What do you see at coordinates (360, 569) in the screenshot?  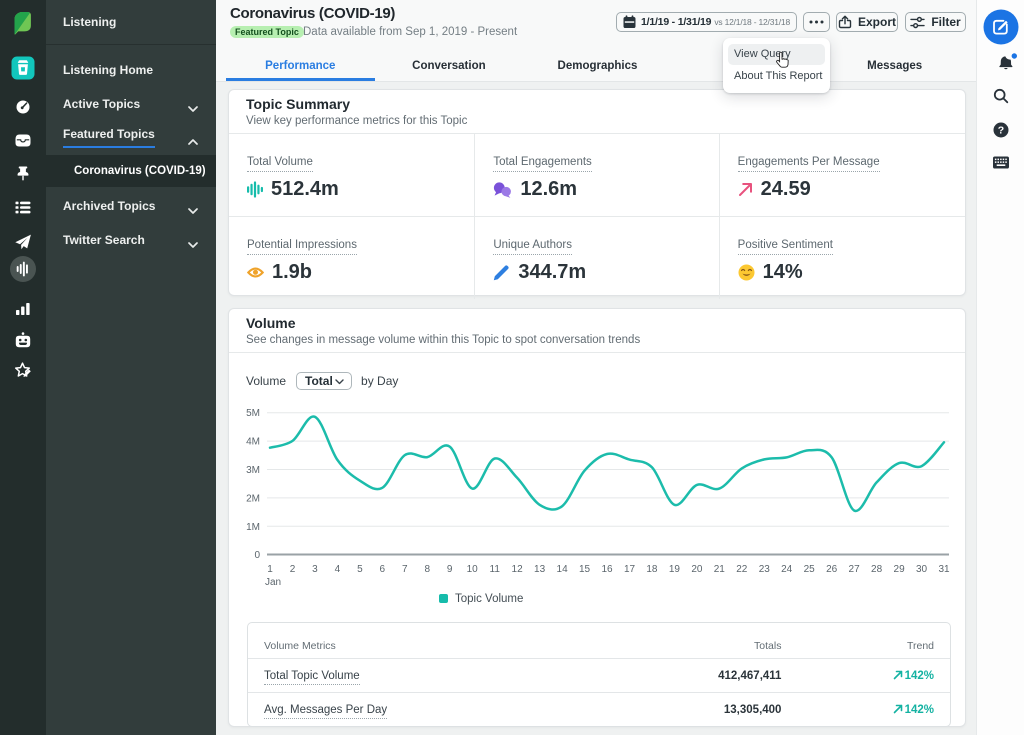 I see `svg-text: 5` at bounding box center [360, 569].